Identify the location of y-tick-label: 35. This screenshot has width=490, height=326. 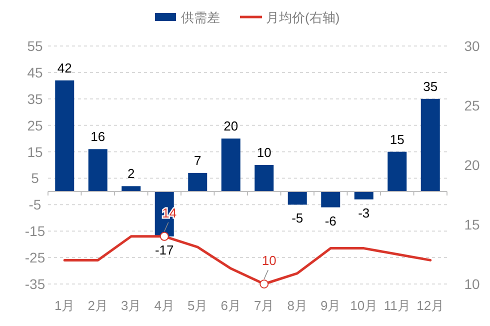
(35, 98).